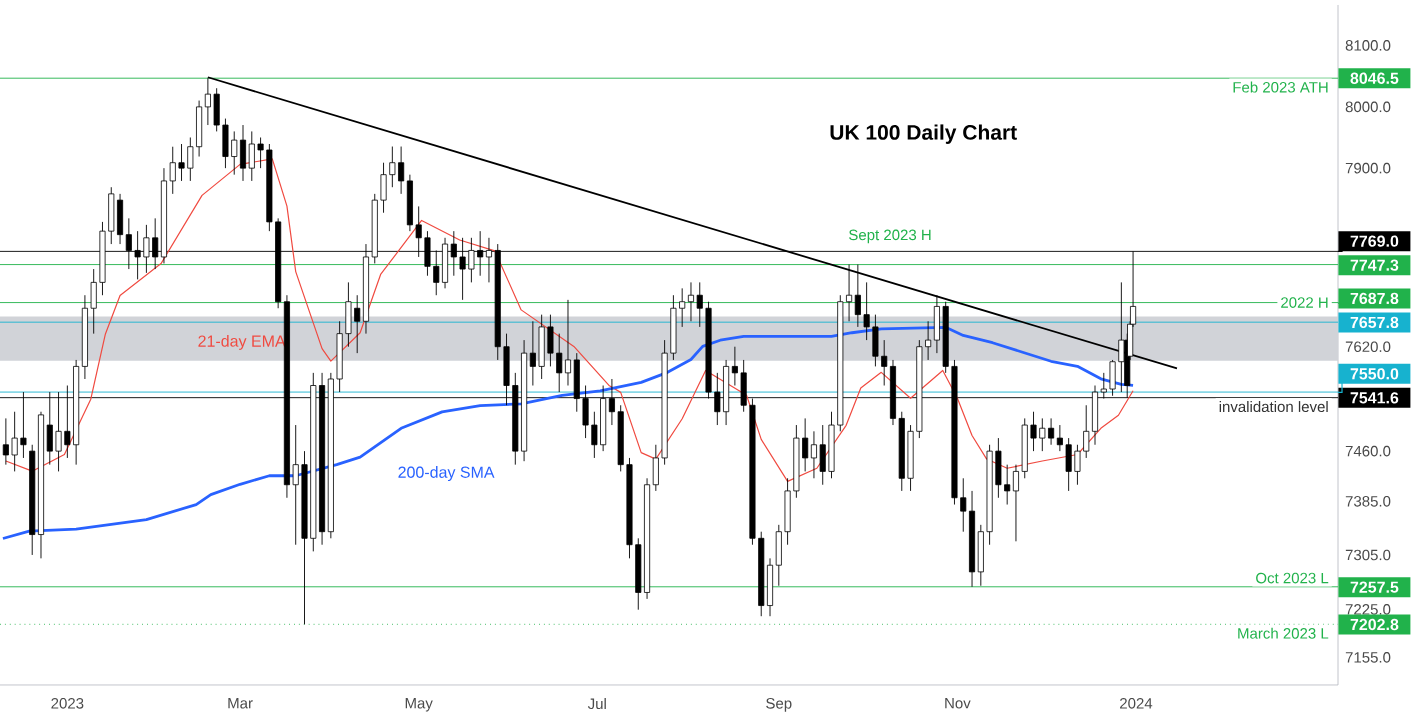 Image resolution: width=1419 pixels, height=726 pixels. I want to click on ref-line-label: 7202.8, so click(1374, 624).